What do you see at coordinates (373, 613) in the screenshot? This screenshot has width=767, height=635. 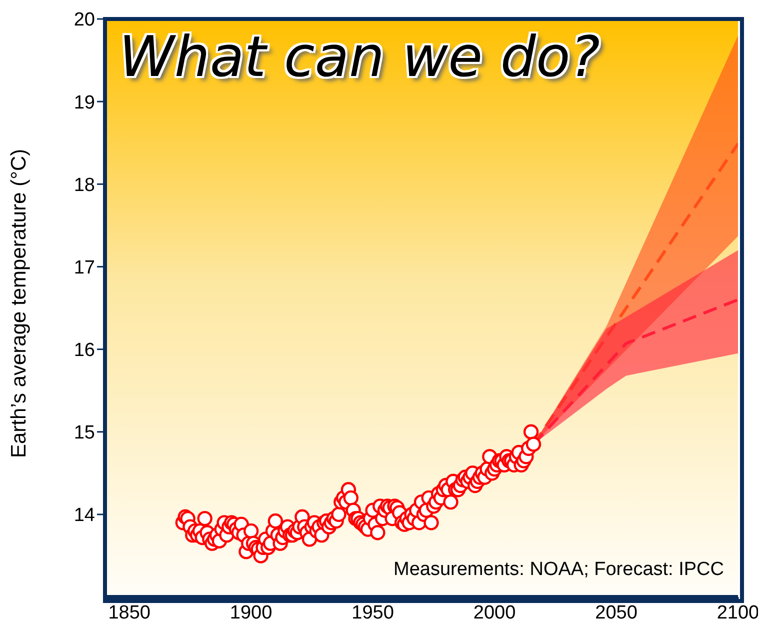 I see `x-tick-label: 1950` at bounding box center [373, 613].